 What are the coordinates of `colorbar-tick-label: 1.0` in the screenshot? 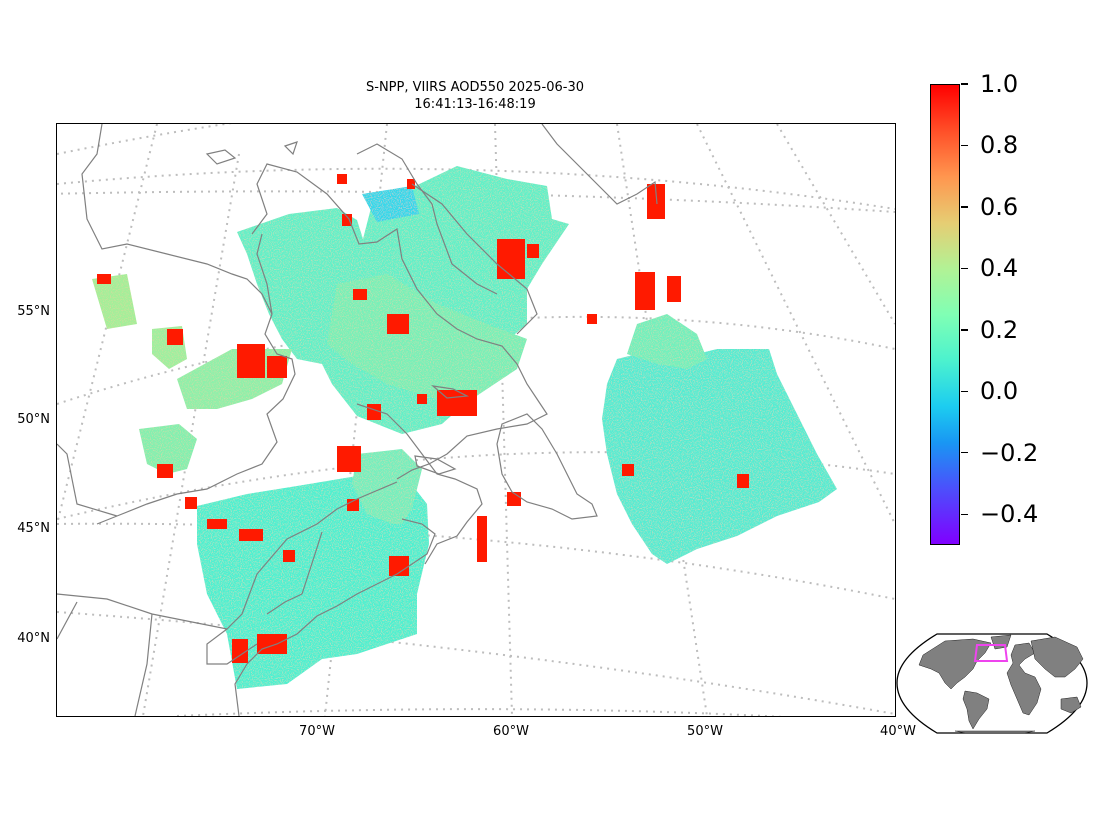 It's located at (999, 84).